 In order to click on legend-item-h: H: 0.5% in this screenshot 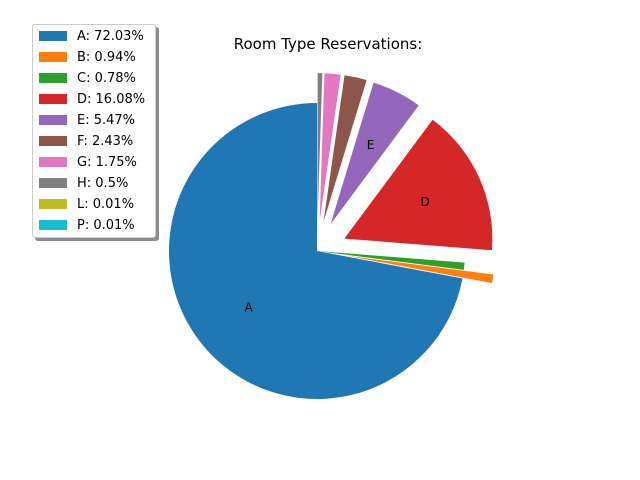, I will do `click(83, 183)`.